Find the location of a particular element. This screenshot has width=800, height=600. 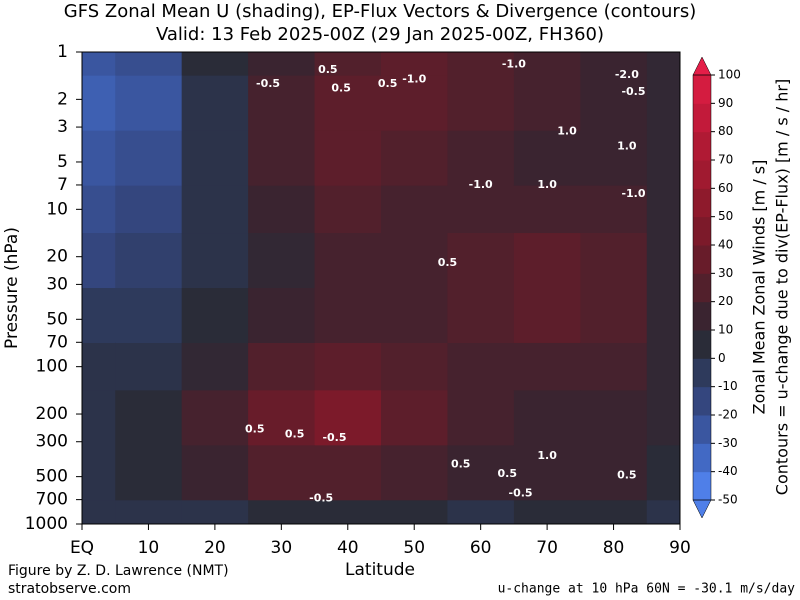

colorbar-tick-label: 80 is located at coordinates (725, 131).